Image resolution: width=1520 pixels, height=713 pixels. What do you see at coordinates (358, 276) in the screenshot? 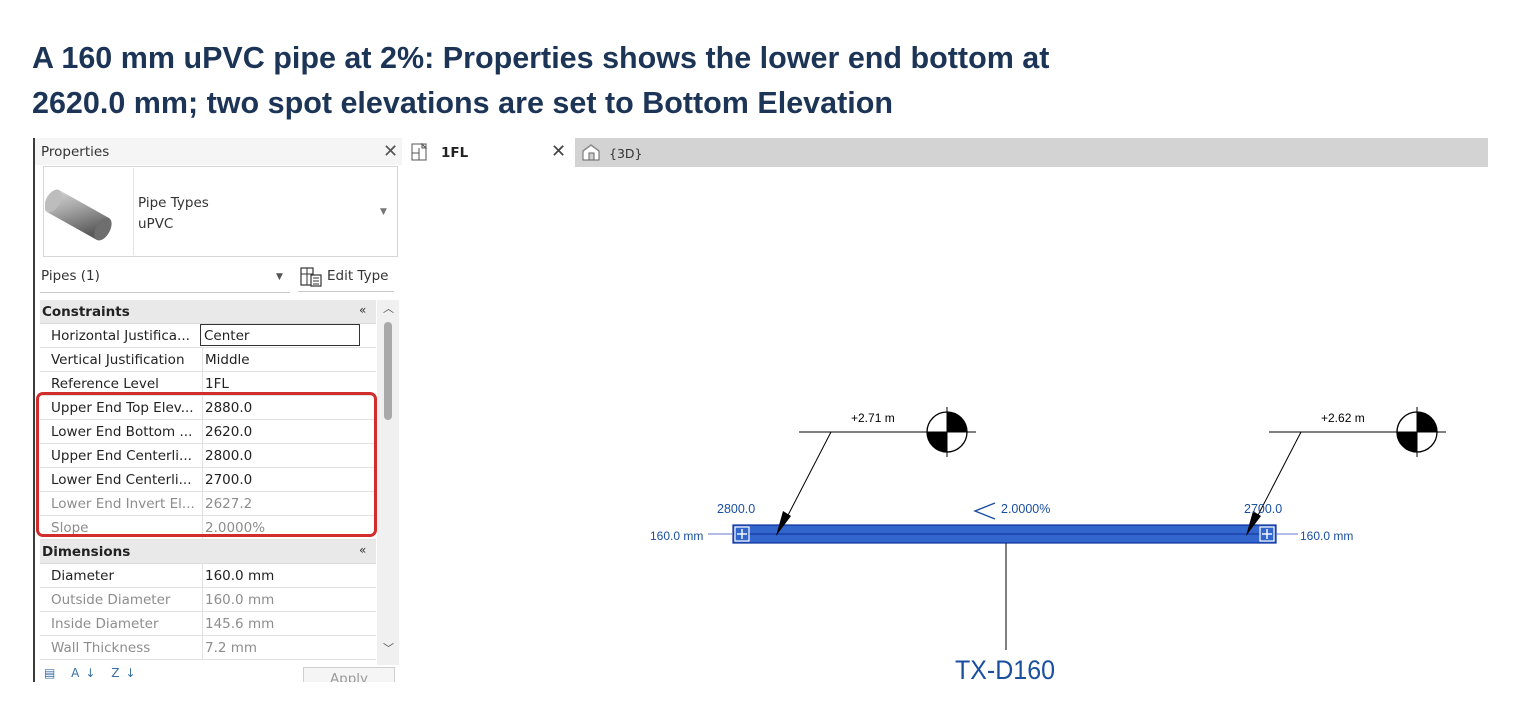
I see `edit-type-label: Edit Type` at bounding box center [358, 276].